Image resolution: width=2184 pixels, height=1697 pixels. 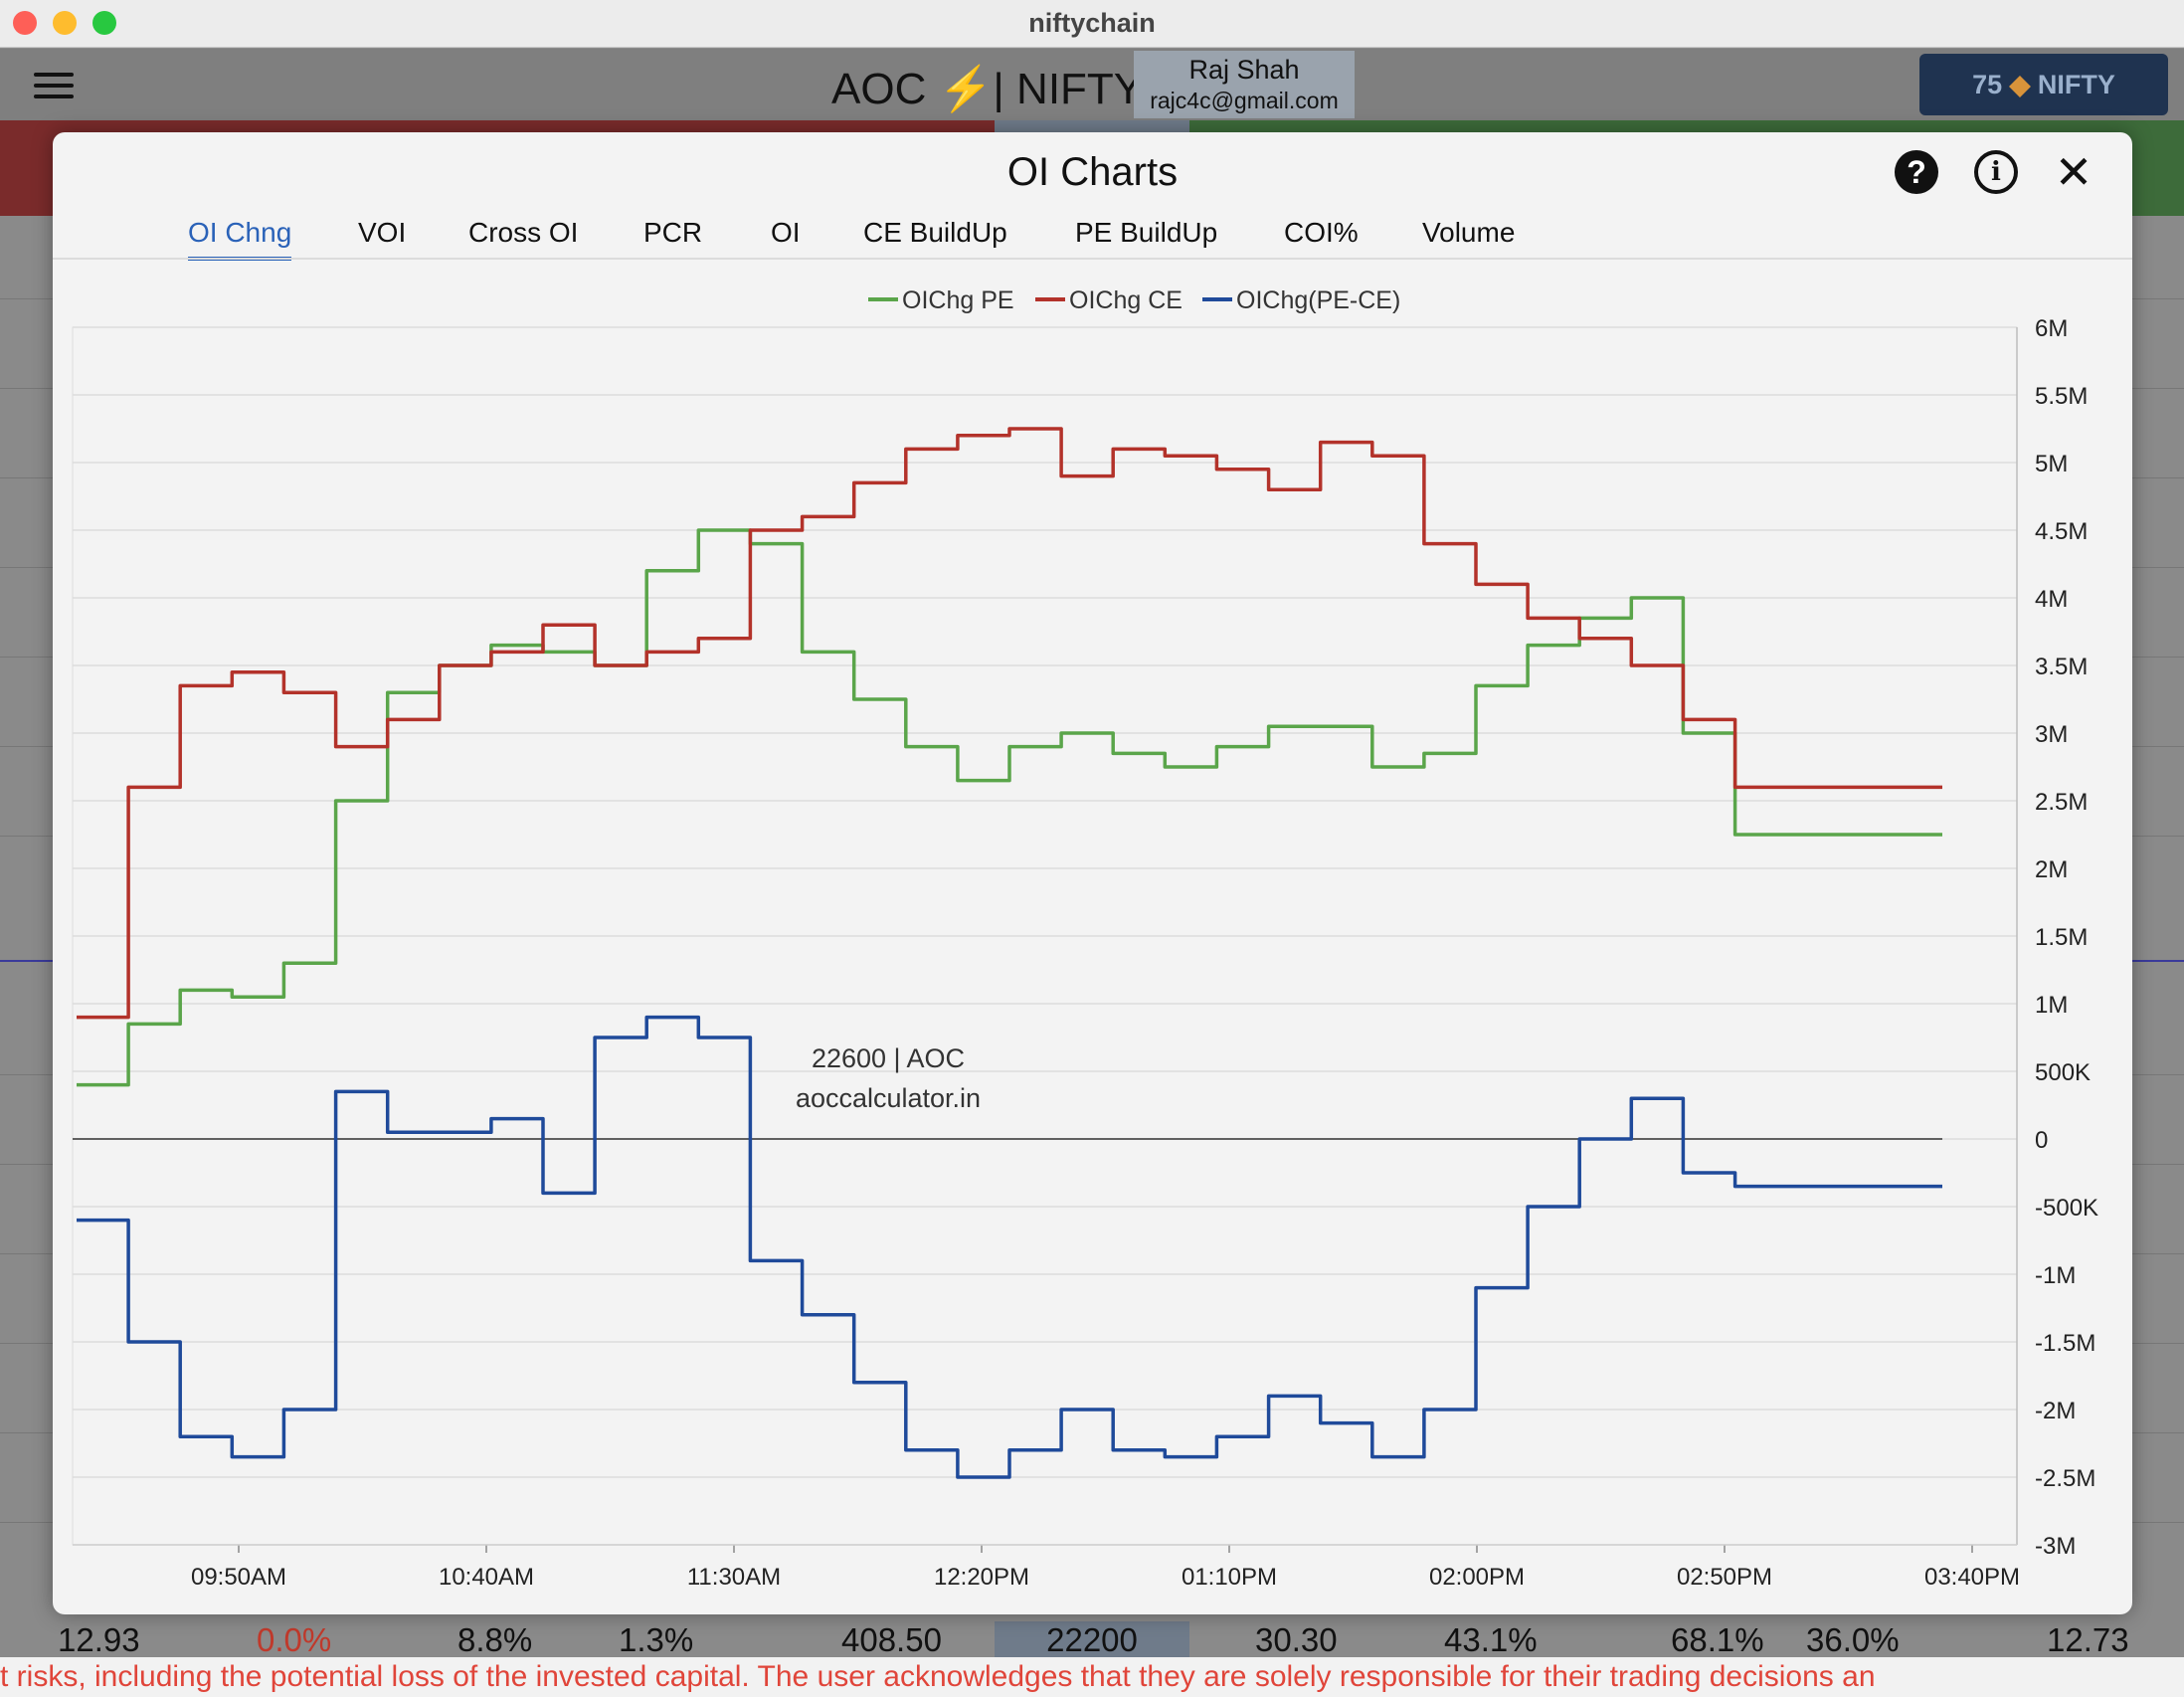 What do you see at coordinates (104, 23) in the screenshot?
I see `zoom-window-button` at bounding box center [104, 23].